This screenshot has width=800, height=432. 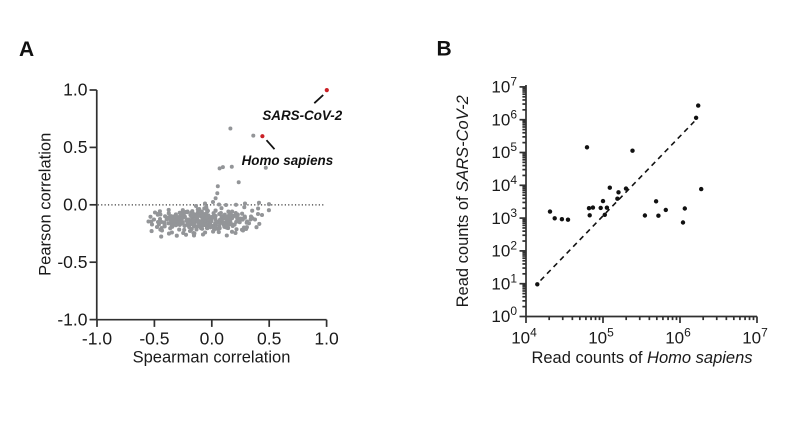 I want to click on svg-text: SARS-CoV-2, so click(x=302, y=115).